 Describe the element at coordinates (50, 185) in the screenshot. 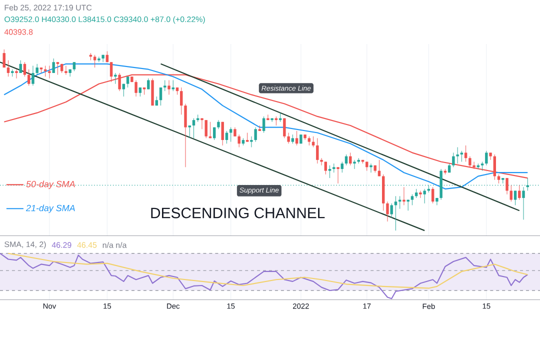

I see `legend-label: 50-day SMA` at that location.